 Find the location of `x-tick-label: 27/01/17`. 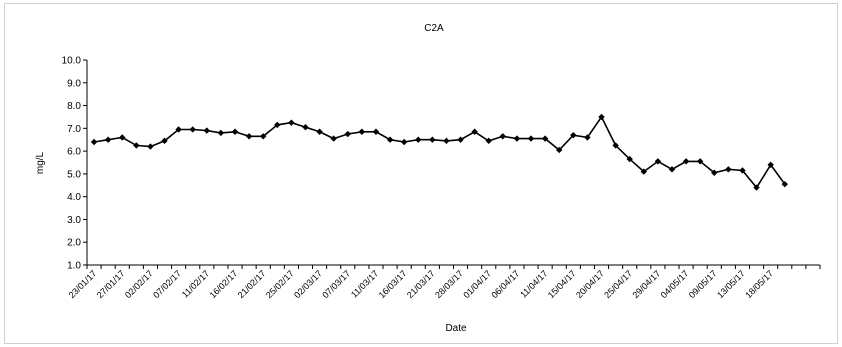

x-tick-label: 27/01/17 is located at coordinates (111, 284).